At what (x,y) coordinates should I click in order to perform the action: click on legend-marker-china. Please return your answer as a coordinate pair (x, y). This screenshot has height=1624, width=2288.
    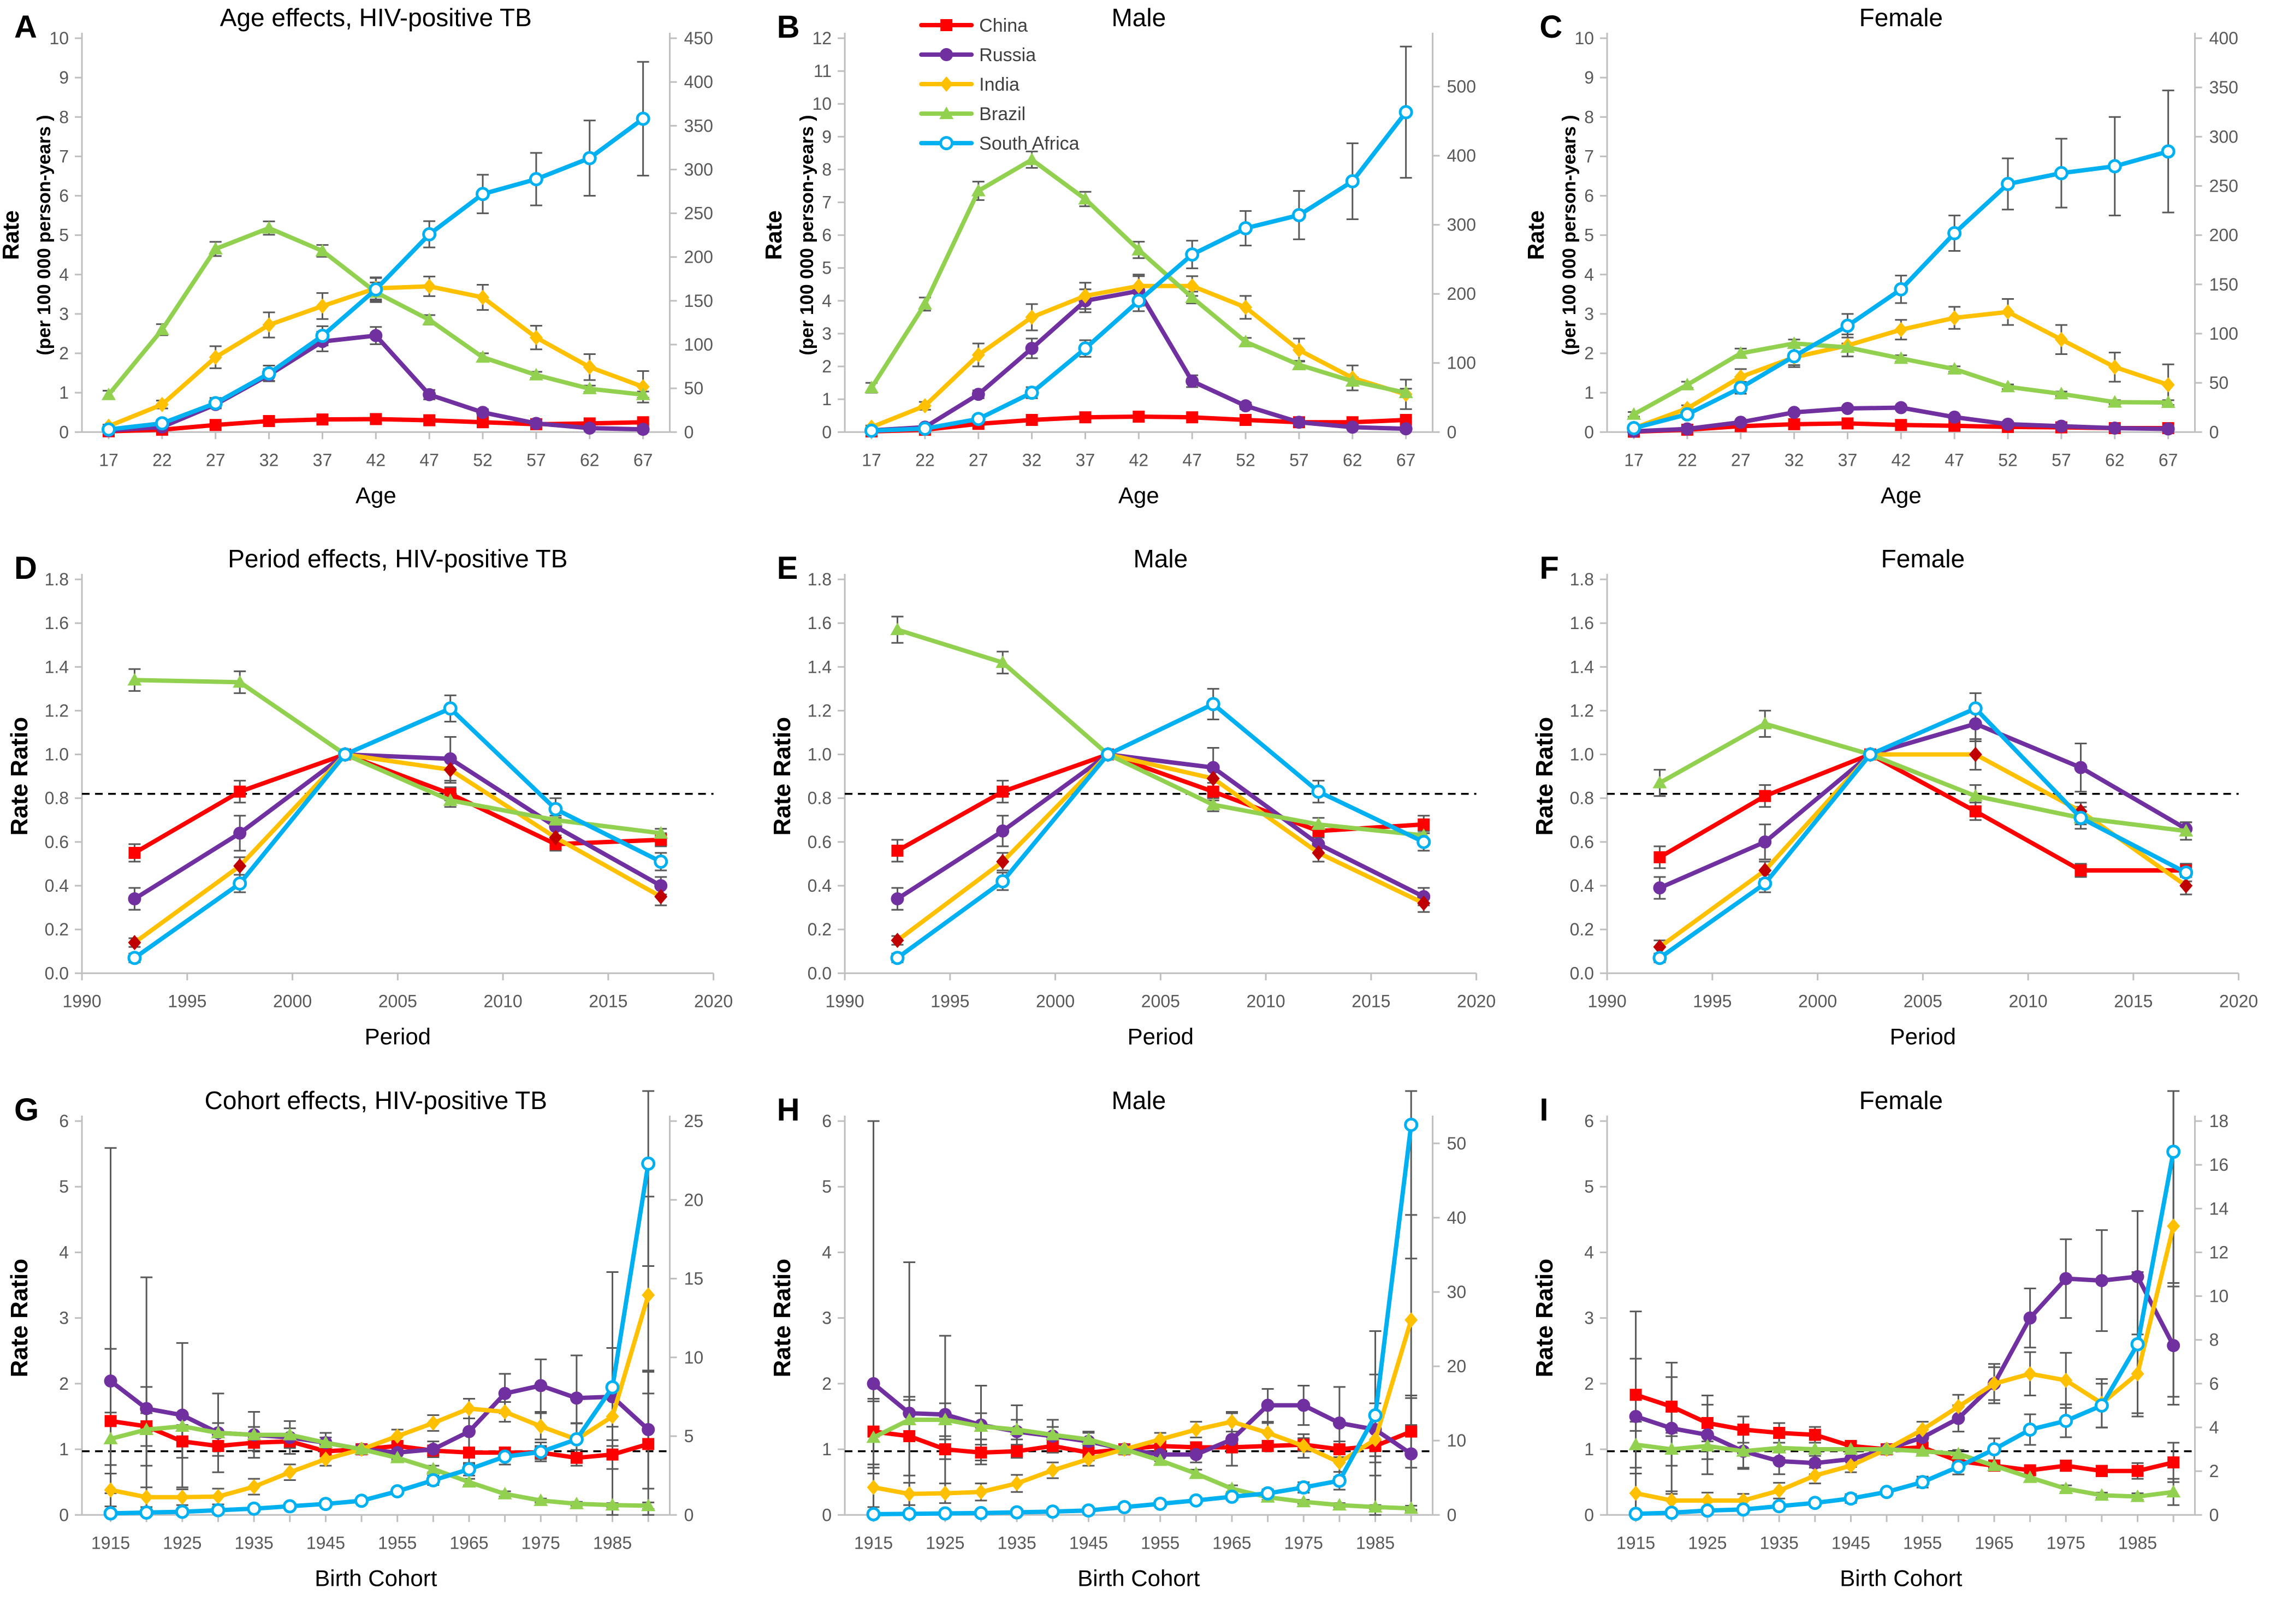
    Looking at the image, I should click on (946, 25).